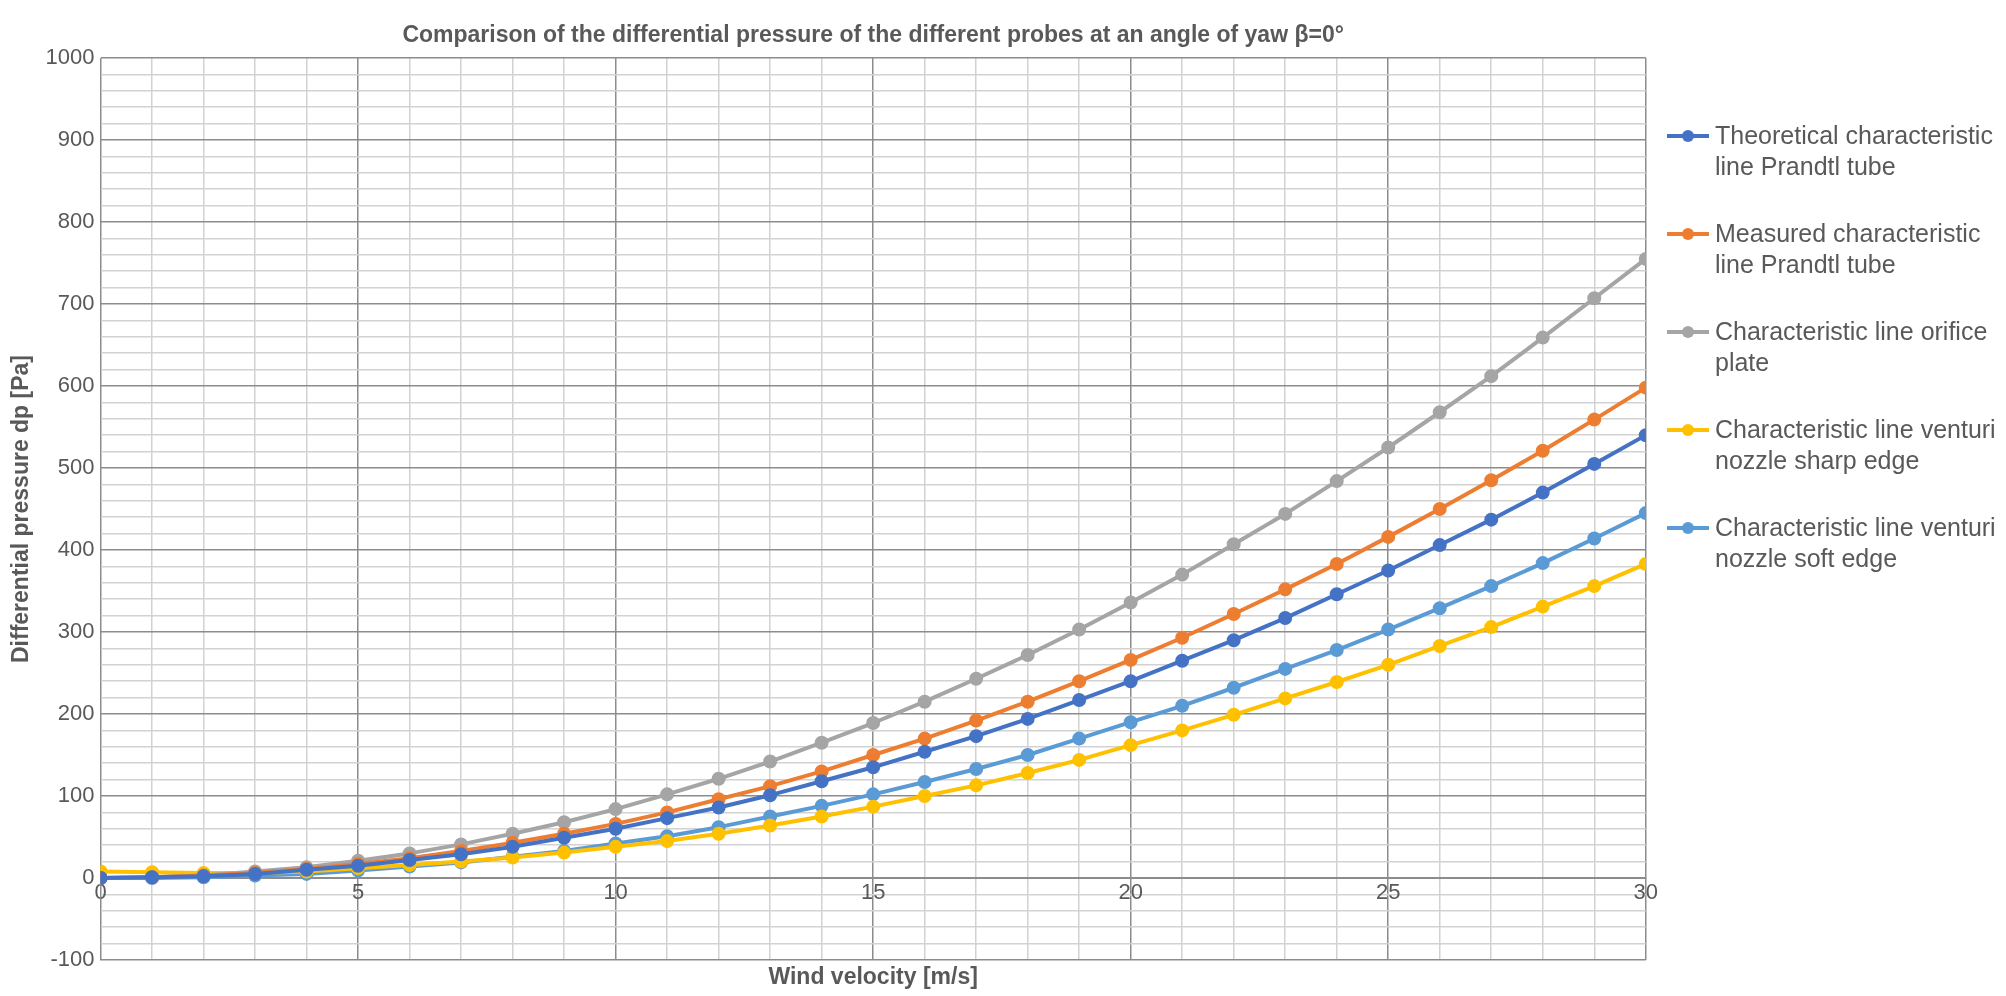  Describe the element at coordinates (1852, 347) in the screenshot. I see `legend-label: Characteristic line orifice plate` at that location.